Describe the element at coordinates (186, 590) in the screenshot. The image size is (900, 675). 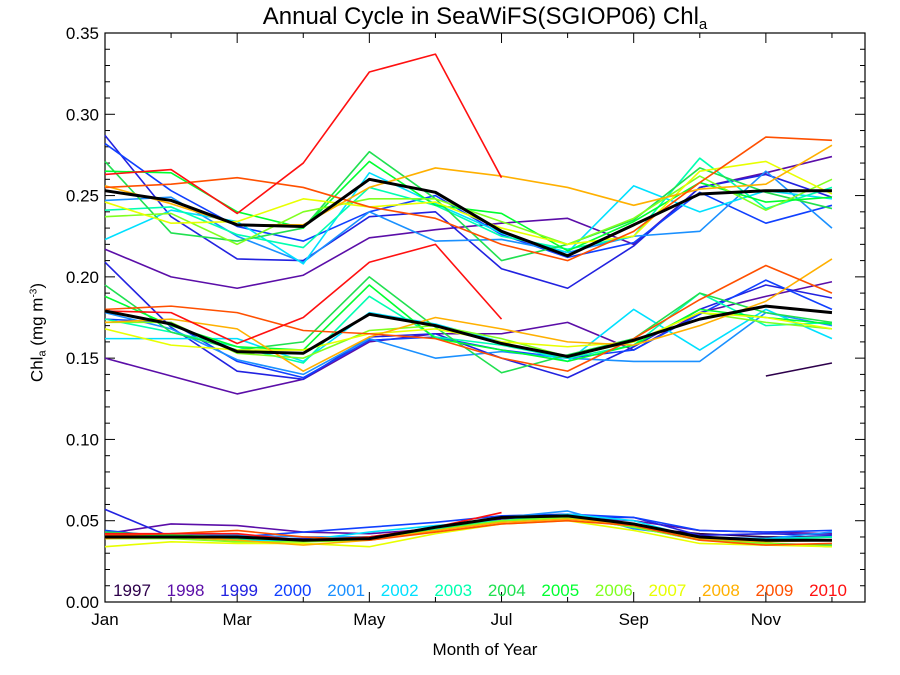
I see `legend-entry-1998: 1998` at that location.